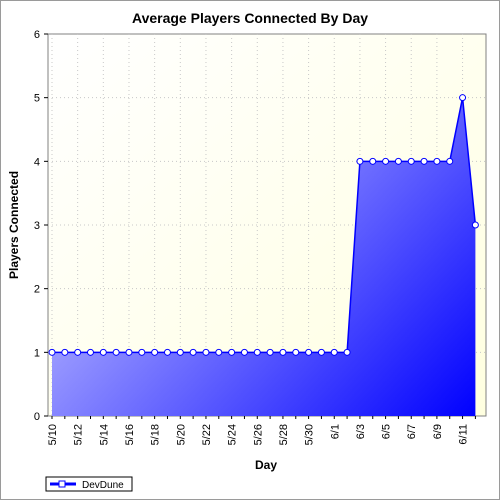 The height and width of the screenshot is (500, 500). I want to click on x-tick-label: 6/11, so click(464, 434).